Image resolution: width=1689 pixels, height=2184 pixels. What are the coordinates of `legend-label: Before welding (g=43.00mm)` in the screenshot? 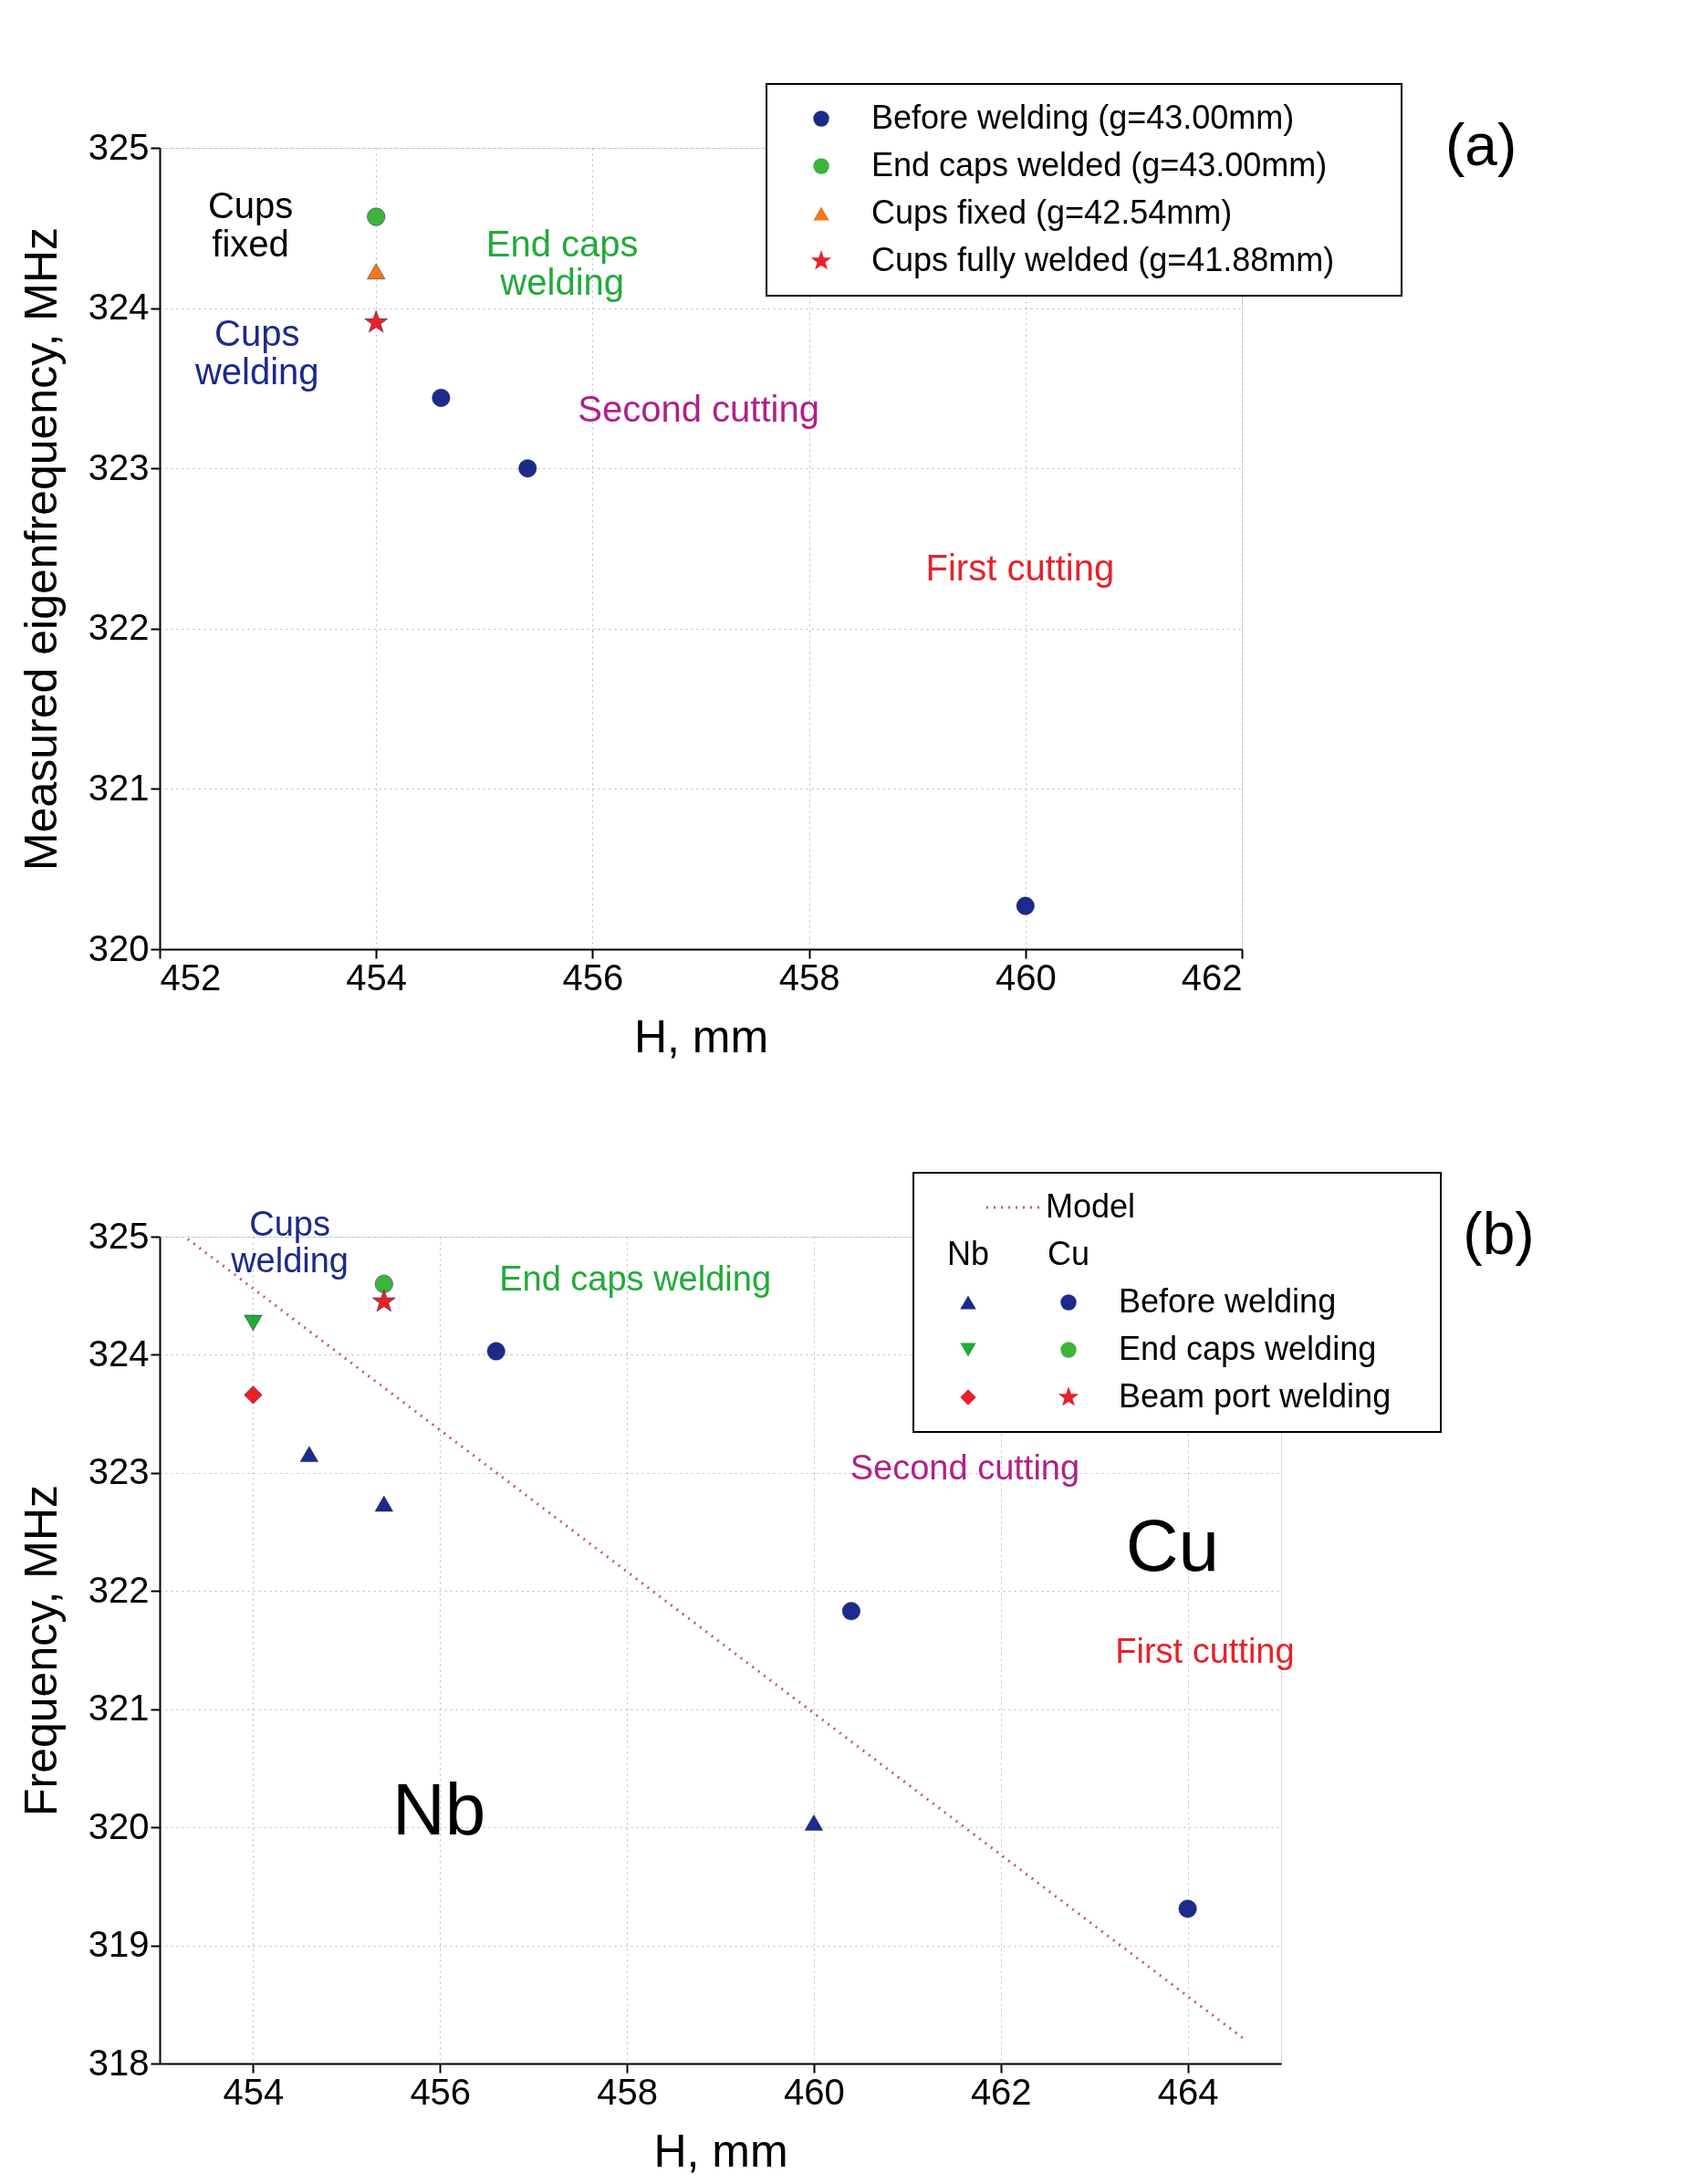 It's located at (1083, 118).